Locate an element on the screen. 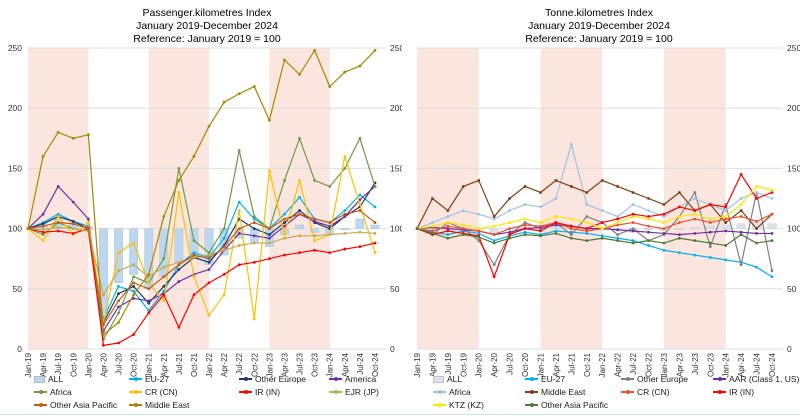  x-tick-label: Jan-21 is located at coordinates (149, 364).